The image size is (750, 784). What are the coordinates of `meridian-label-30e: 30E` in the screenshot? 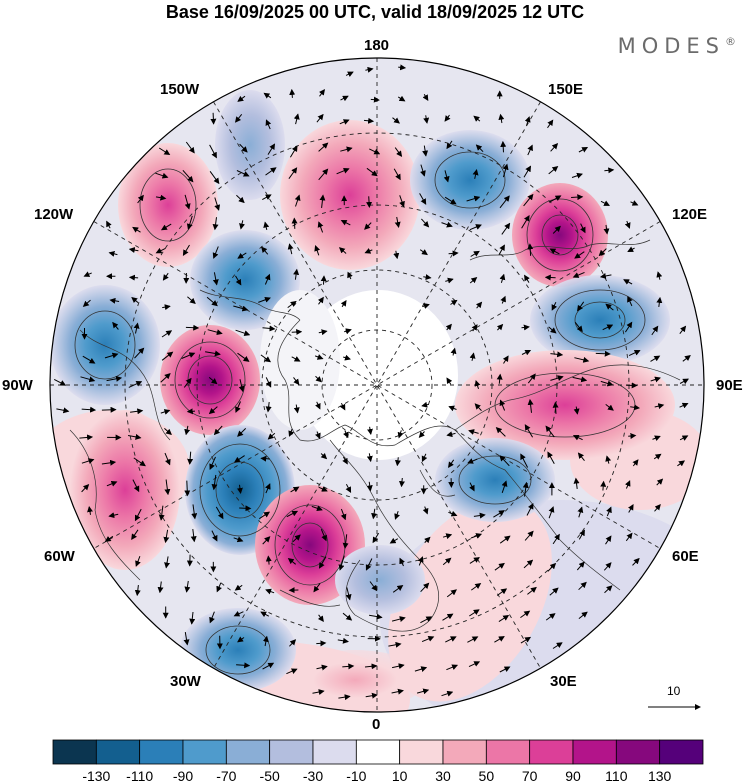 It's located at (563, 681).